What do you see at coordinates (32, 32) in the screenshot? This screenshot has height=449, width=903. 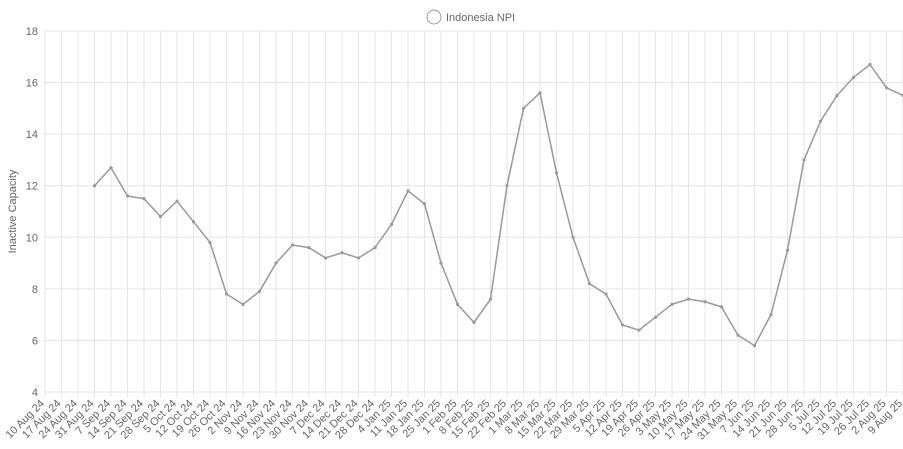 I see `y-tick-label: 18` at bounding box center [32, 32].